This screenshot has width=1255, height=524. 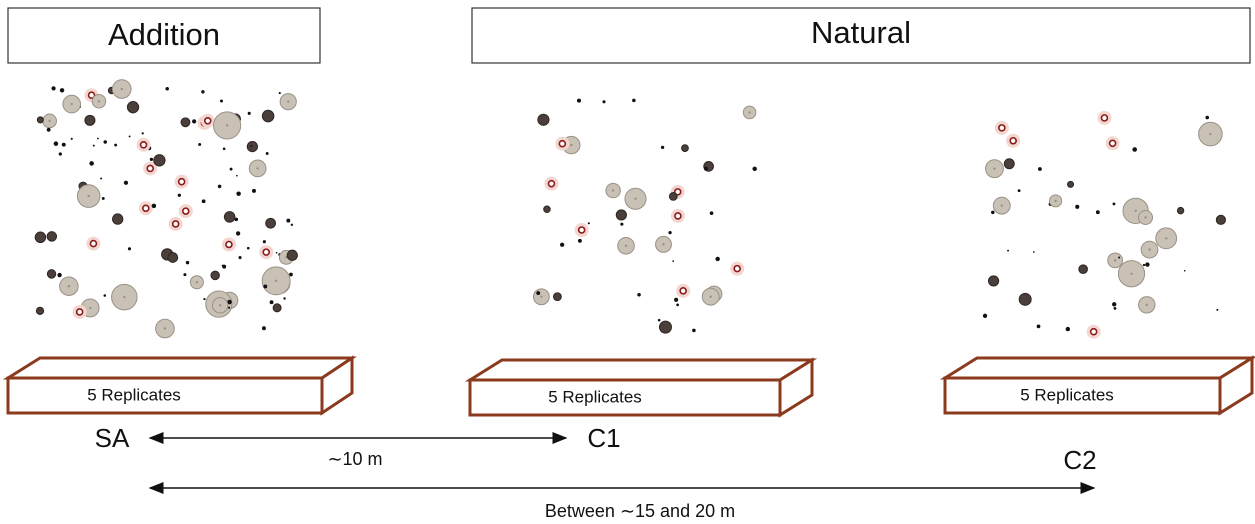 I want to click on plot-label: C2, so click(x=1079, y=460).